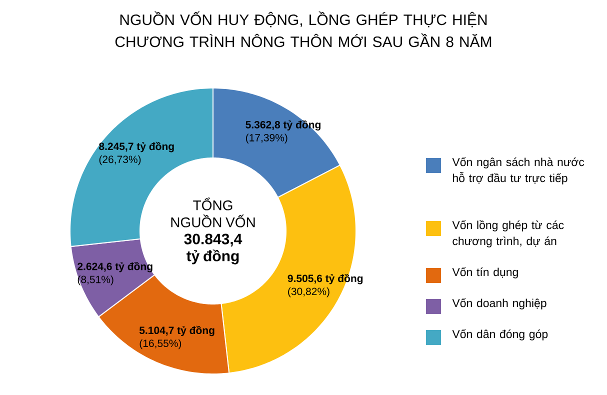  I want to click on text: (30,82%), so click(309, 292).